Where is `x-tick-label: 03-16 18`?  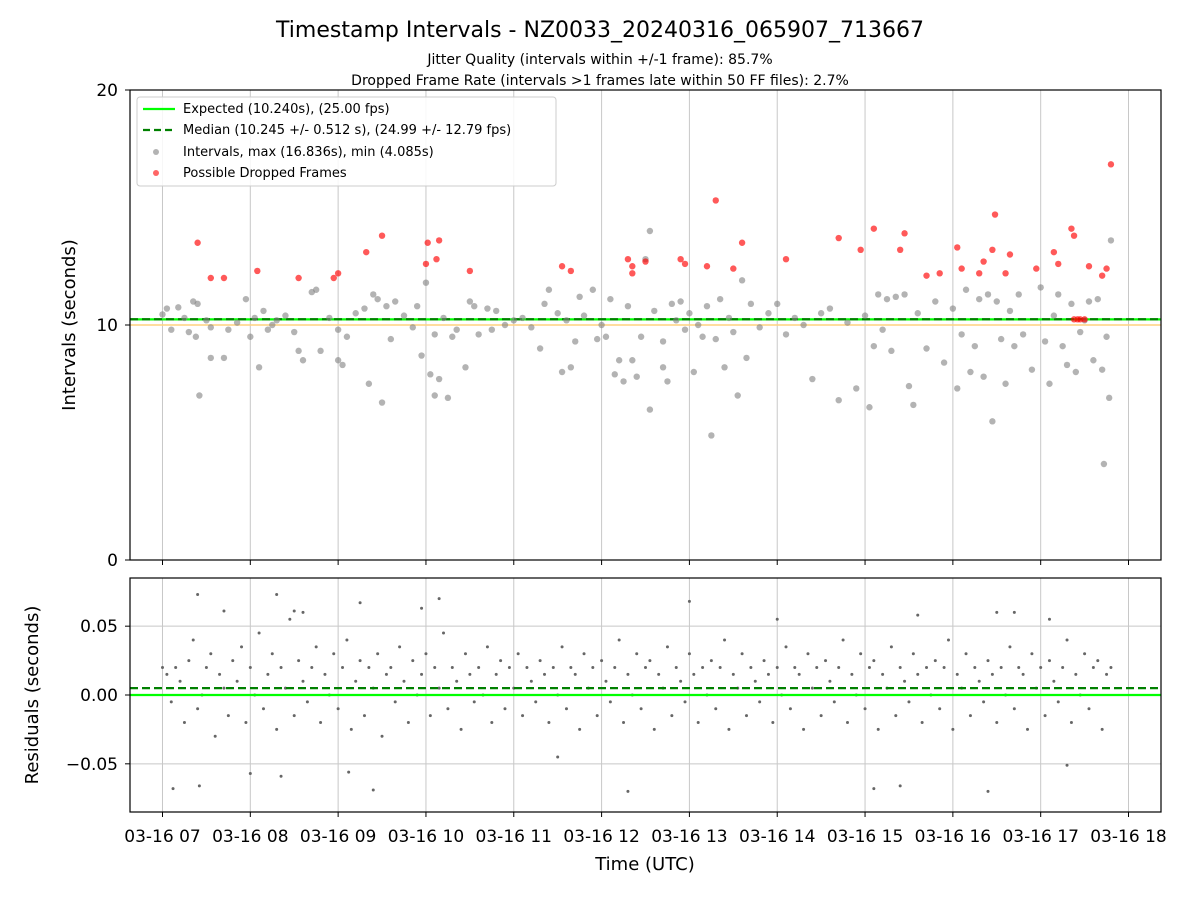
x-tick-label: 03-16 18 is located at coordinates (1128, 837).